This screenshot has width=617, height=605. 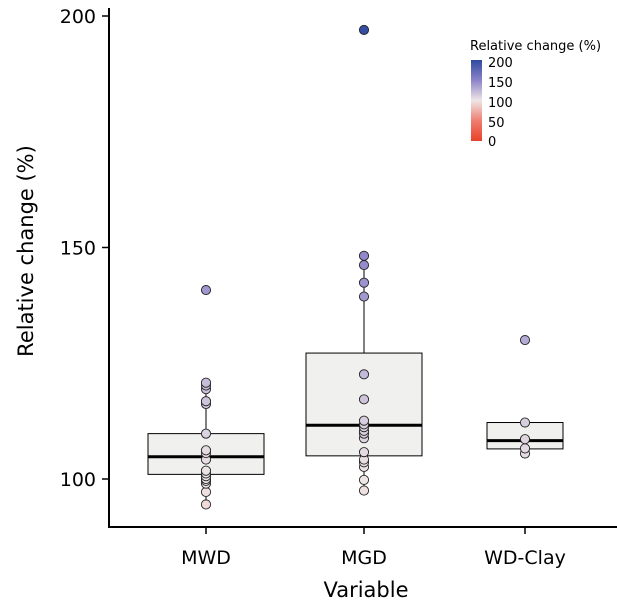 I want to click on y-axis-title: Relative change (%), so click(x=26, y=251).